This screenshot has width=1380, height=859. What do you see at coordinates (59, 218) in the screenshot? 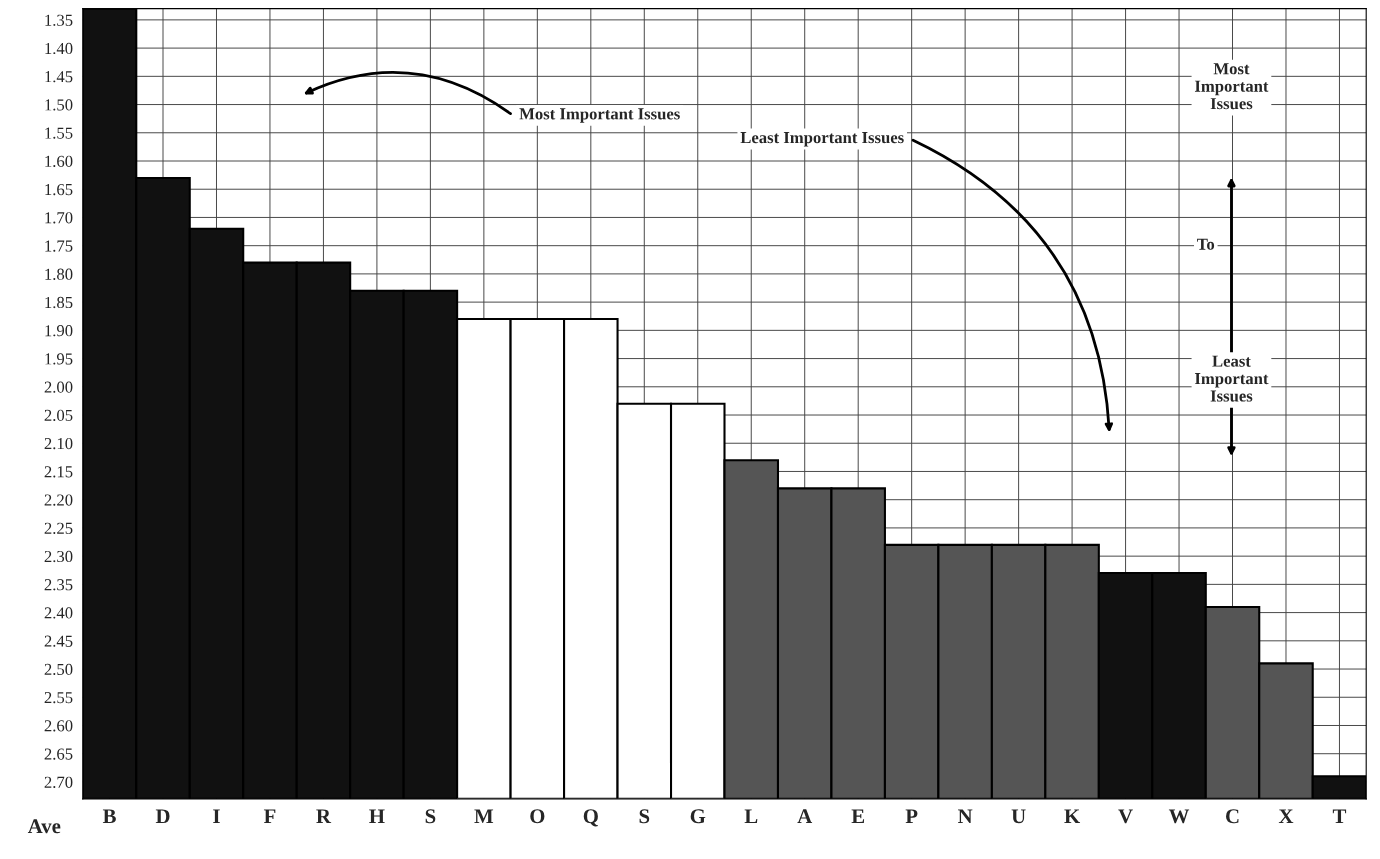
I see `y-tick-label: 1.70` at bounding box center [59, 218].